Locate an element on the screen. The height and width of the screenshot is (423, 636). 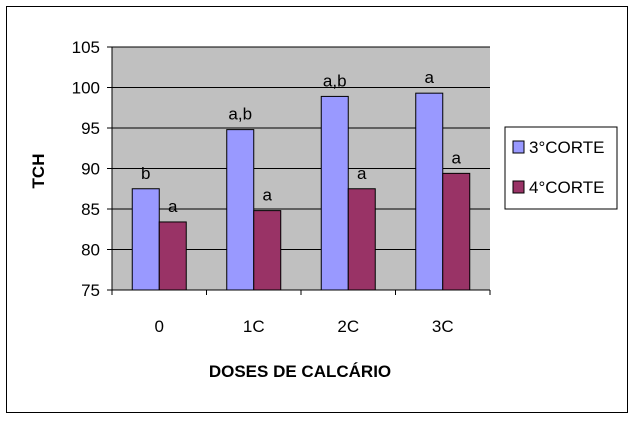
x-axis-title: DOSES DE CALCÁRIO is located at coordinates (300, 371).